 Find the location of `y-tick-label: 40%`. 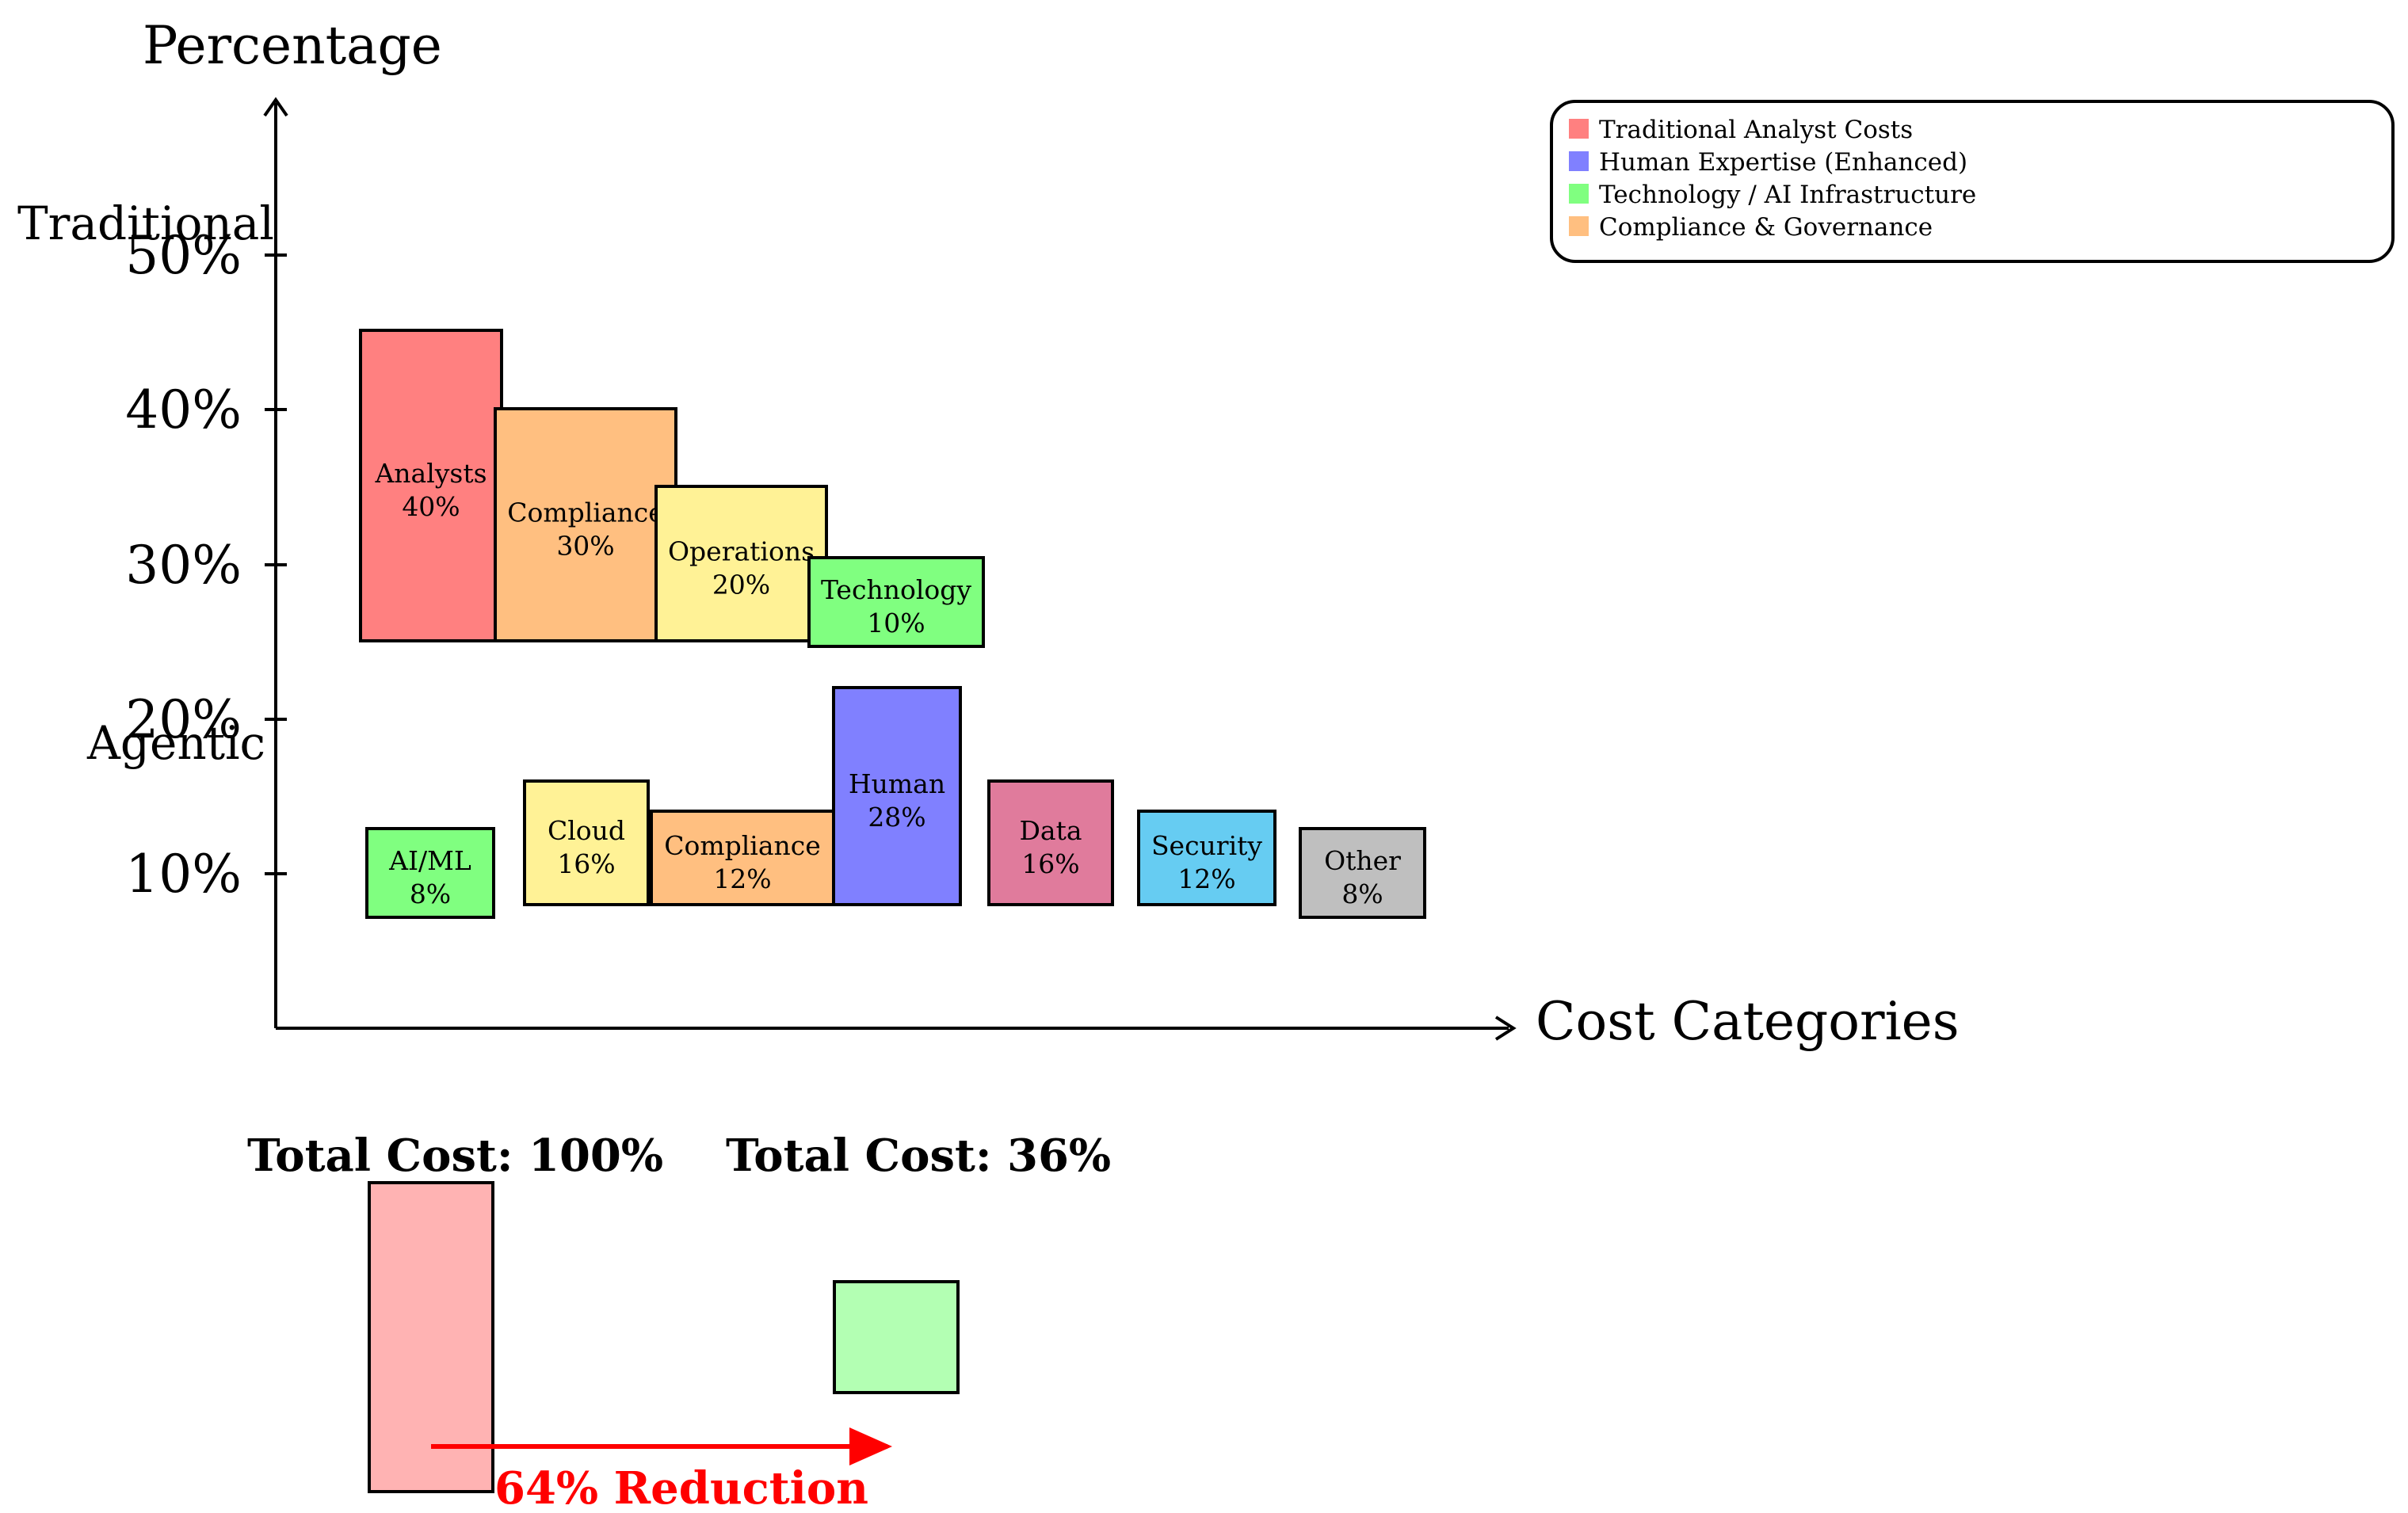

y-tick-label: 40% is located at coordinates (183, 409).